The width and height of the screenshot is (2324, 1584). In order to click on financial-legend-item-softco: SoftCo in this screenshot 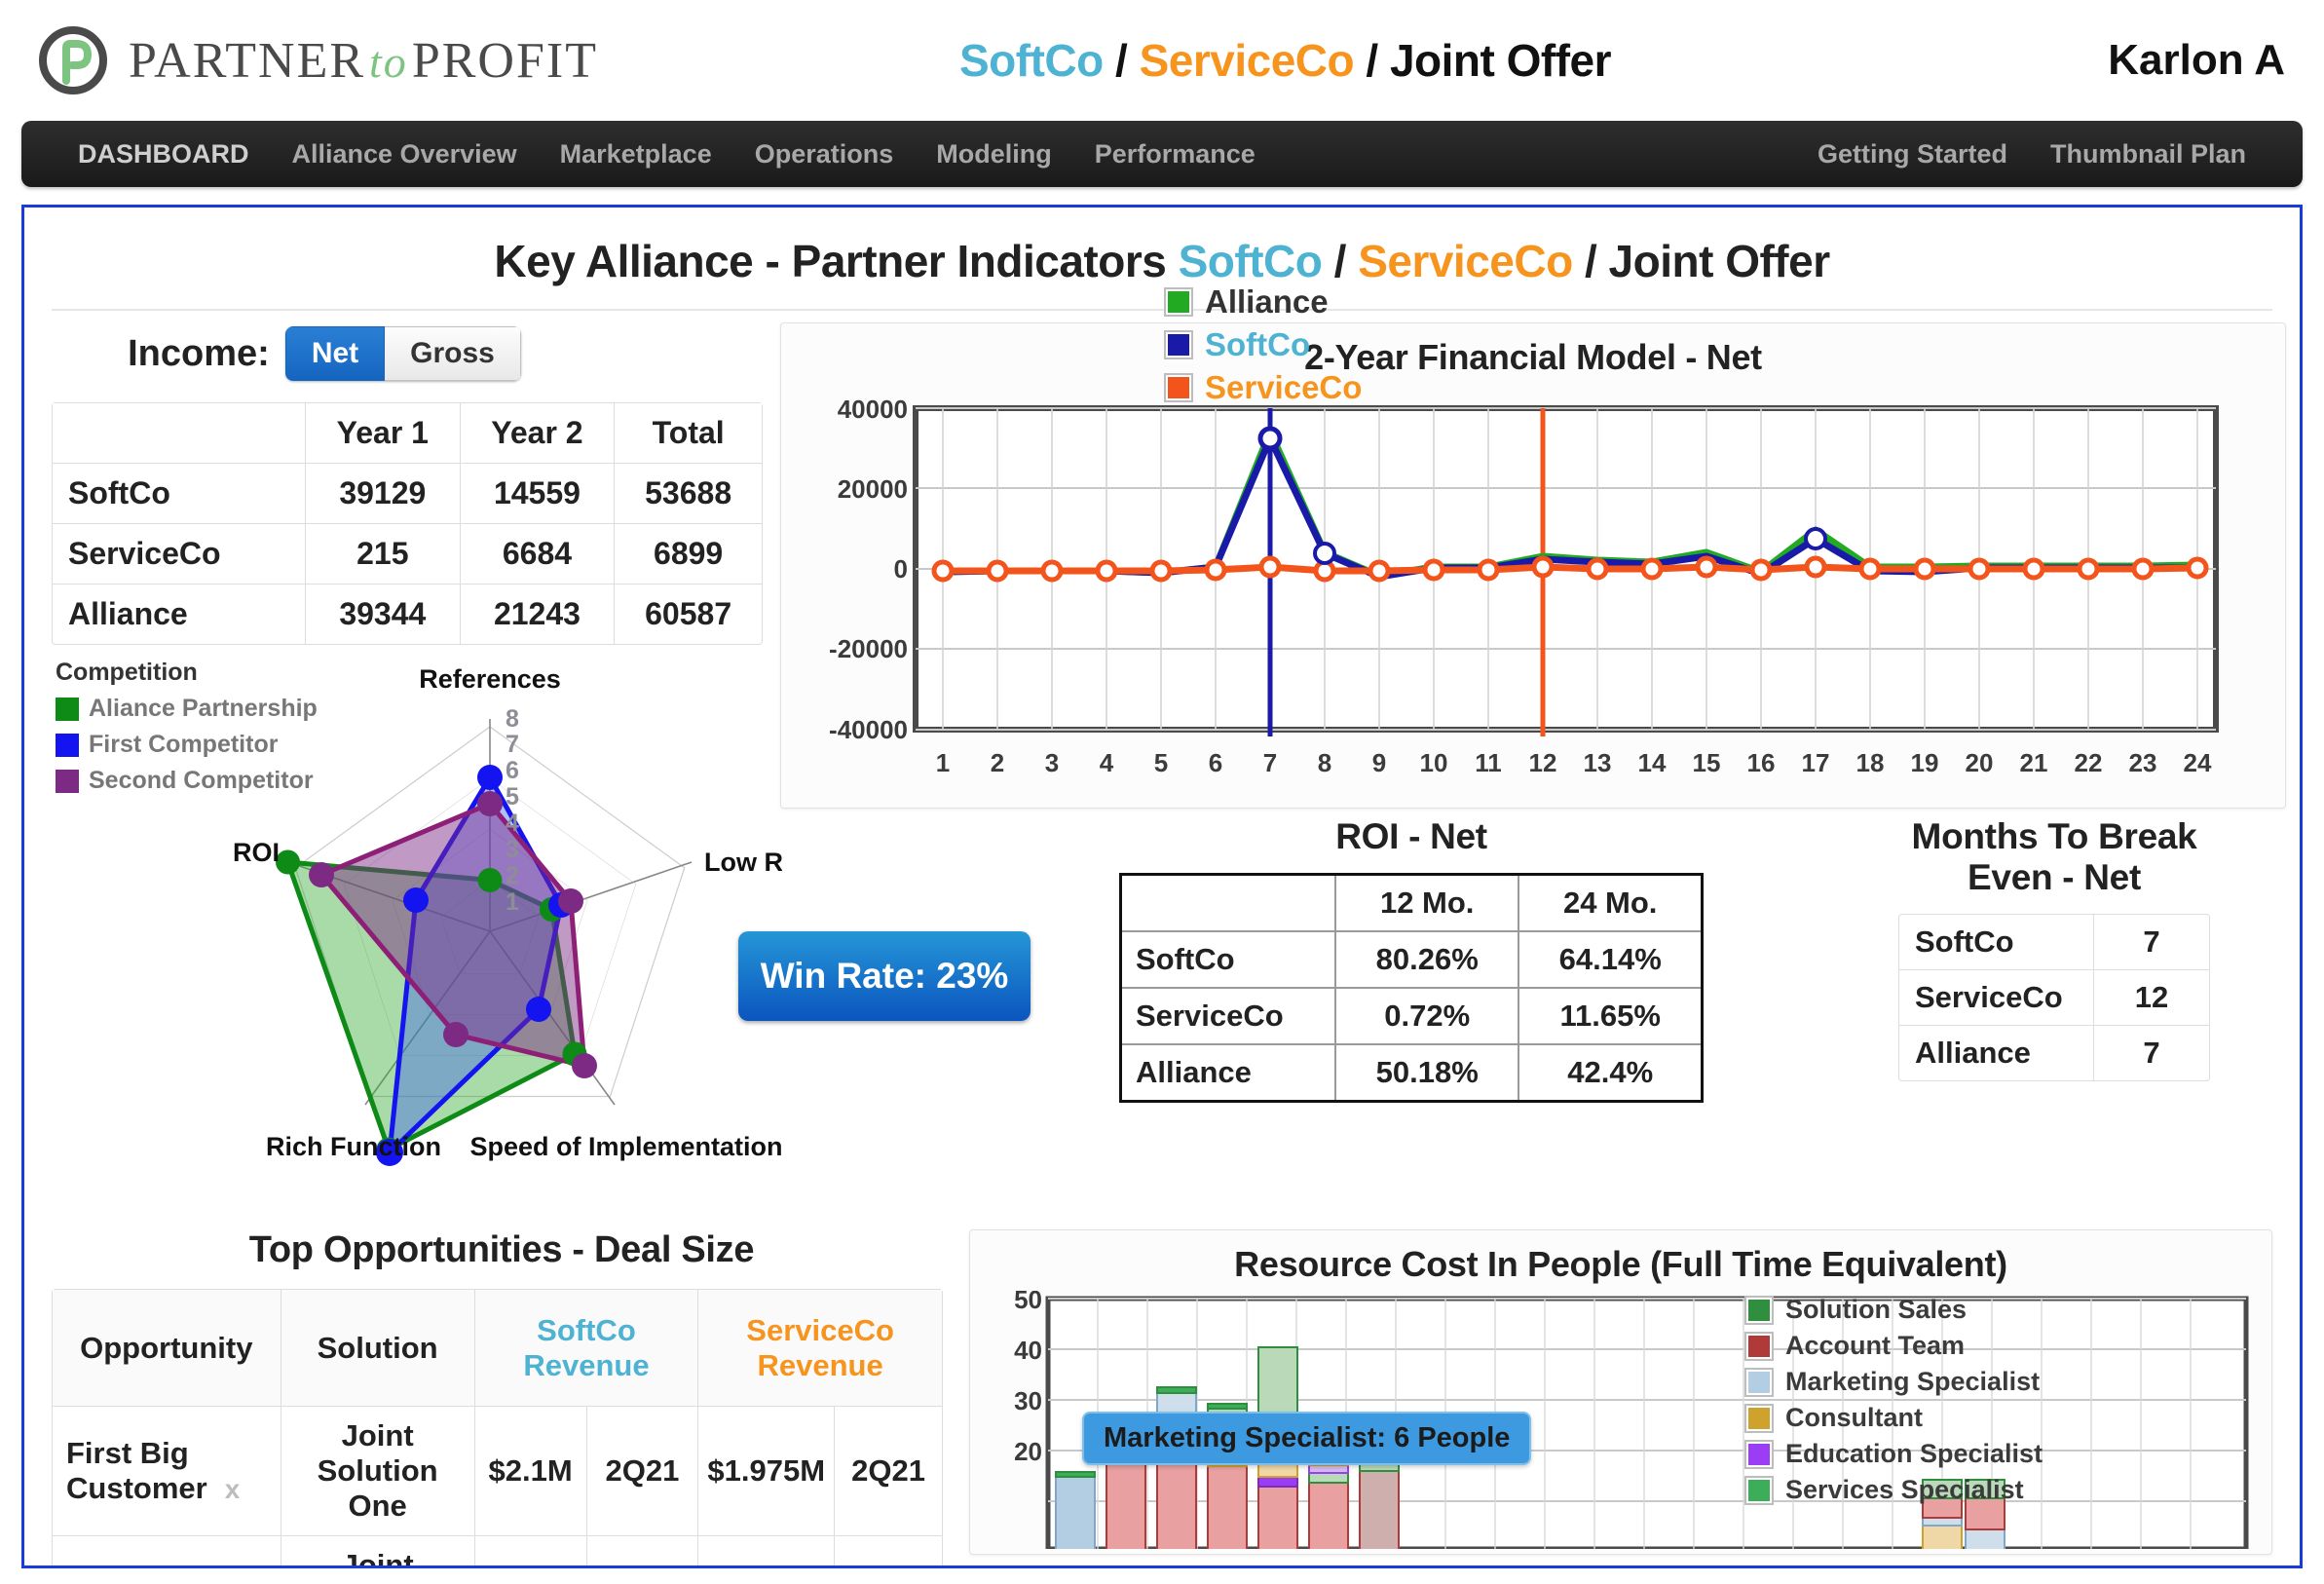, I will do `click(1263, 345)`.